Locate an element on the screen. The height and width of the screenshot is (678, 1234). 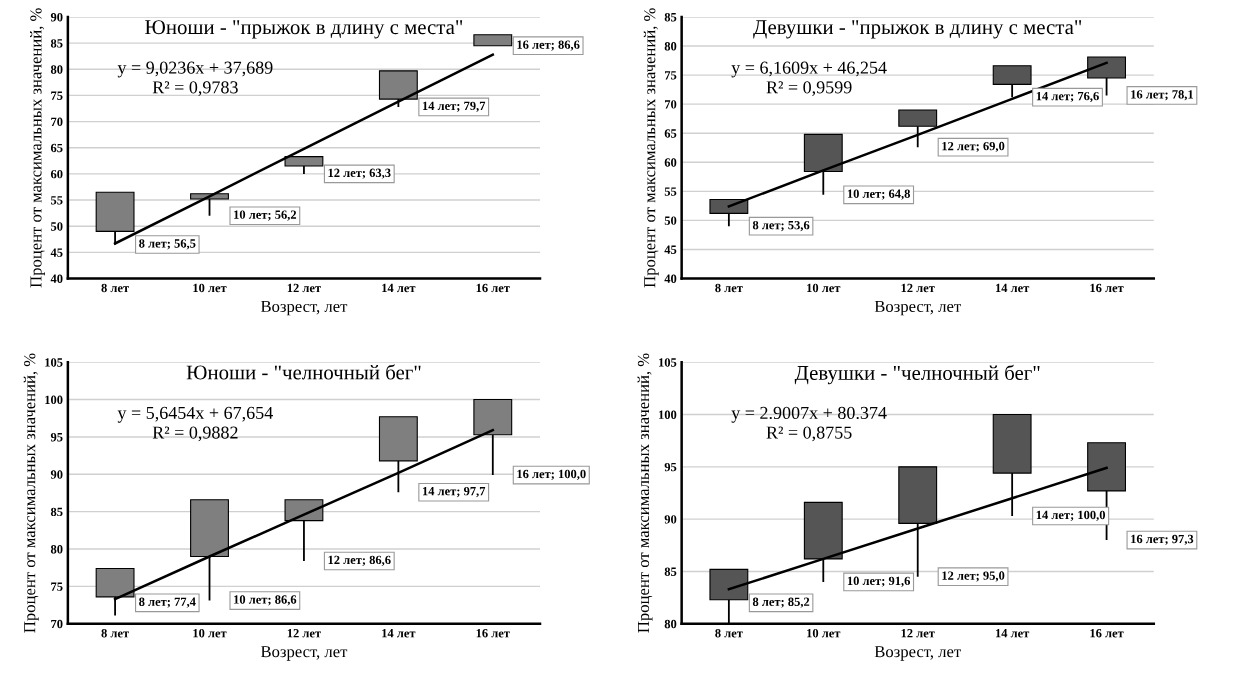
text: 8 лет; 53,6 is located at coordinates (781, 226).